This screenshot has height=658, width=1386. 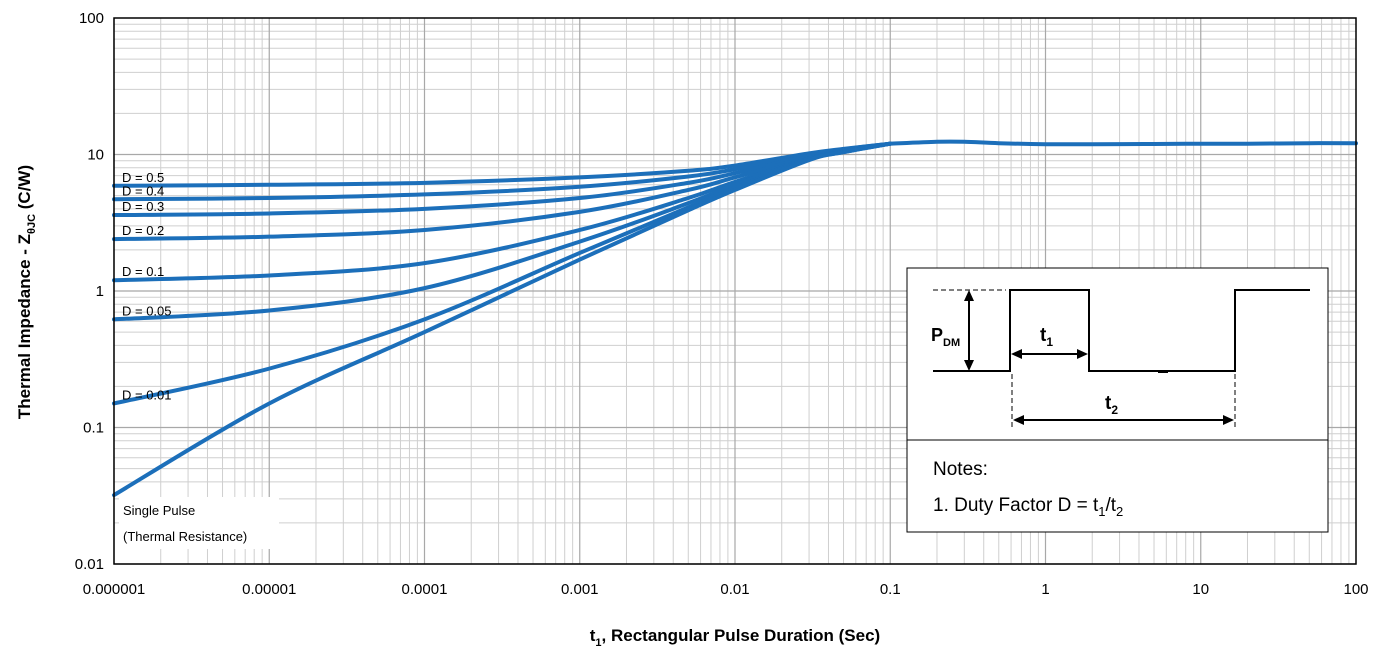 What do you see at coordinates (1018, 420) in the screenshot?
I see `t2-arrow-head-left` at bounding box center [1018, 420].